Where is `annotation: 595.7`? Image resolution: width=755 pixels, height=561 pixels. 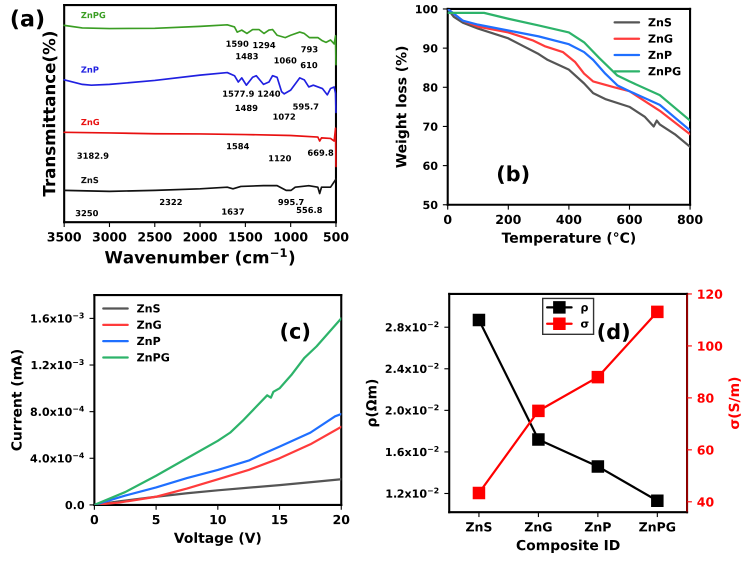 annotation: 595.7 is located at coordinates (305, 106).